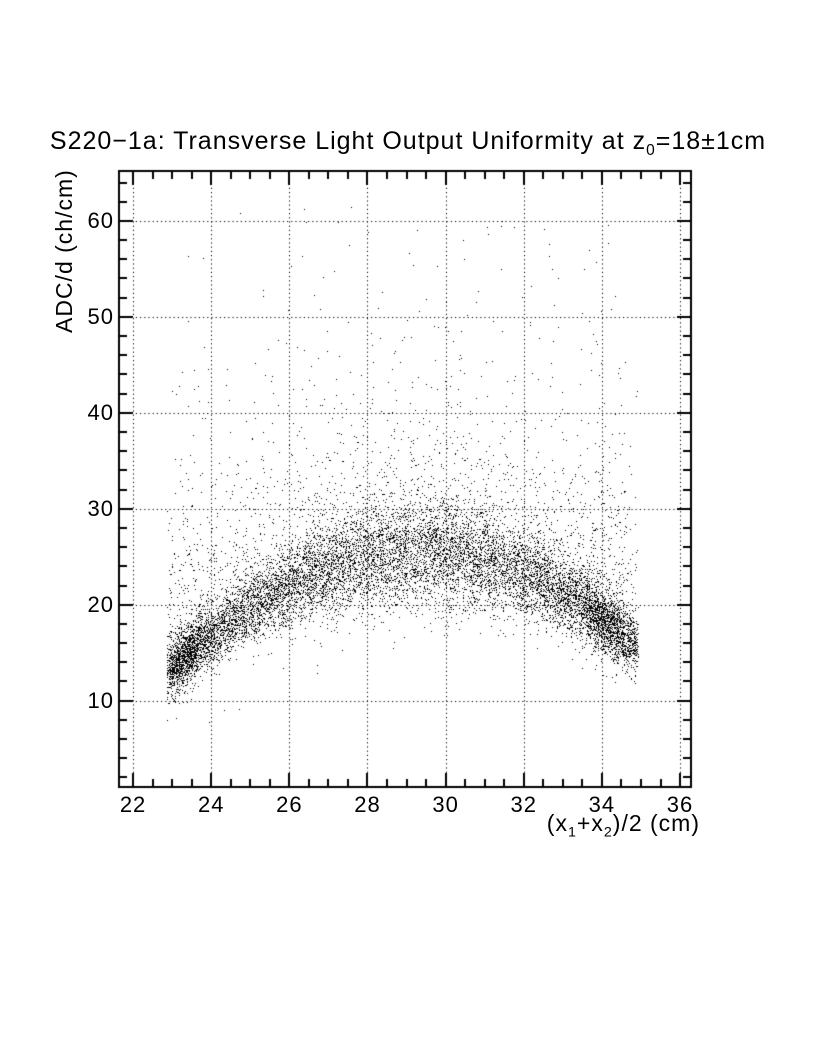 The width and height of the screenshot is (816, 1056). I want to click on x-tick-label: 36, so click(680, 804).